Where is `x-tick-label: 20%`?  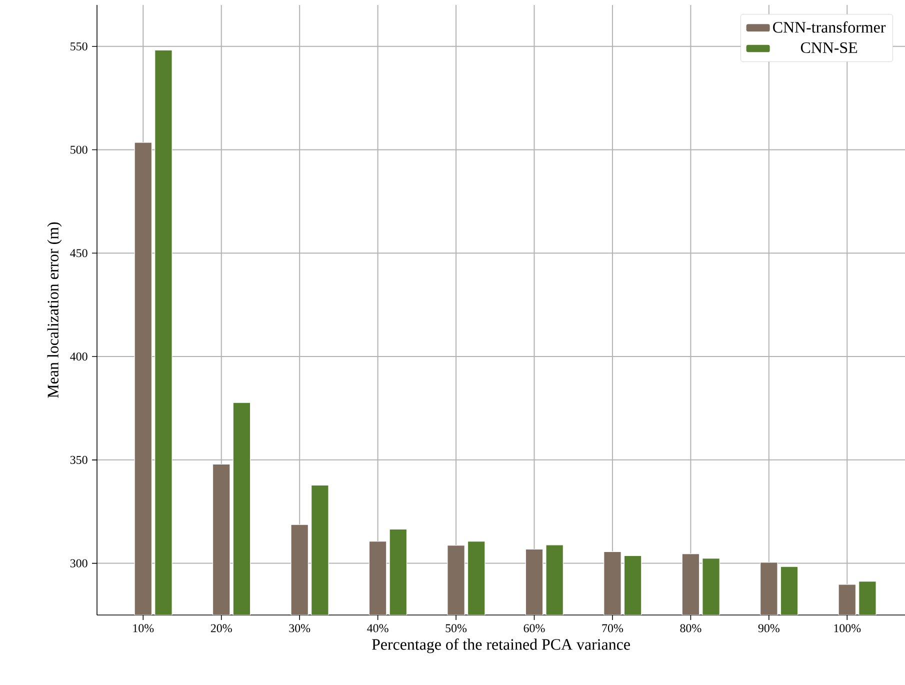 x-tick-label: 20% is located at coordinates (221, 628).